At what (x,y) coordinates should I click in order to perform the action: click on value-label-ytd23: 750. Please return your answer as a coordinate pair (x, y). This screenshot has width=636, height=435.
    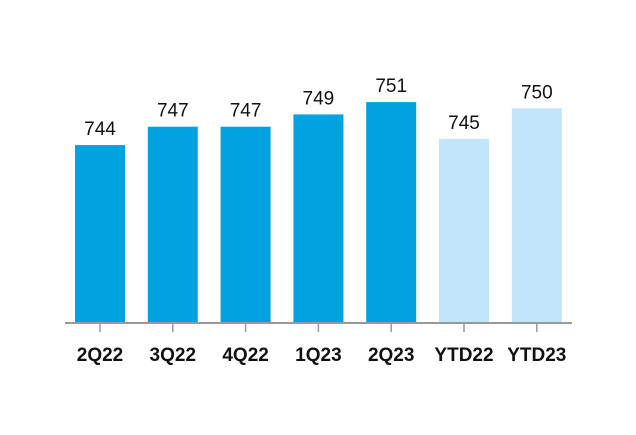
    Looking at the image, I should click on (537, 92).